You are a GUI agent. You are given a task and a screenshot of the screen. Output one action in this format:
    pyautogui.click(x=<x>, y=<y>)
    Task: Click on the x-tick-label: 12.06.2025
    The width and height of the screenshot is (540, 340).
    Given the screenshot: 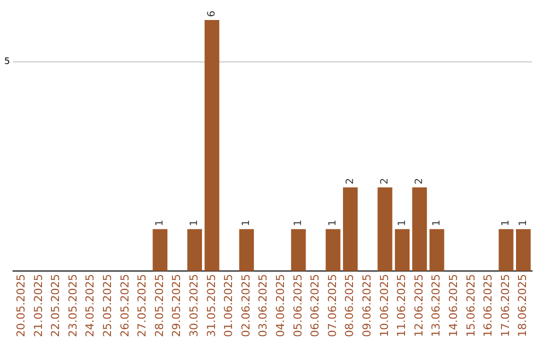 What is the action you would take?
    pyautogui.click(x=419, y=306)
    